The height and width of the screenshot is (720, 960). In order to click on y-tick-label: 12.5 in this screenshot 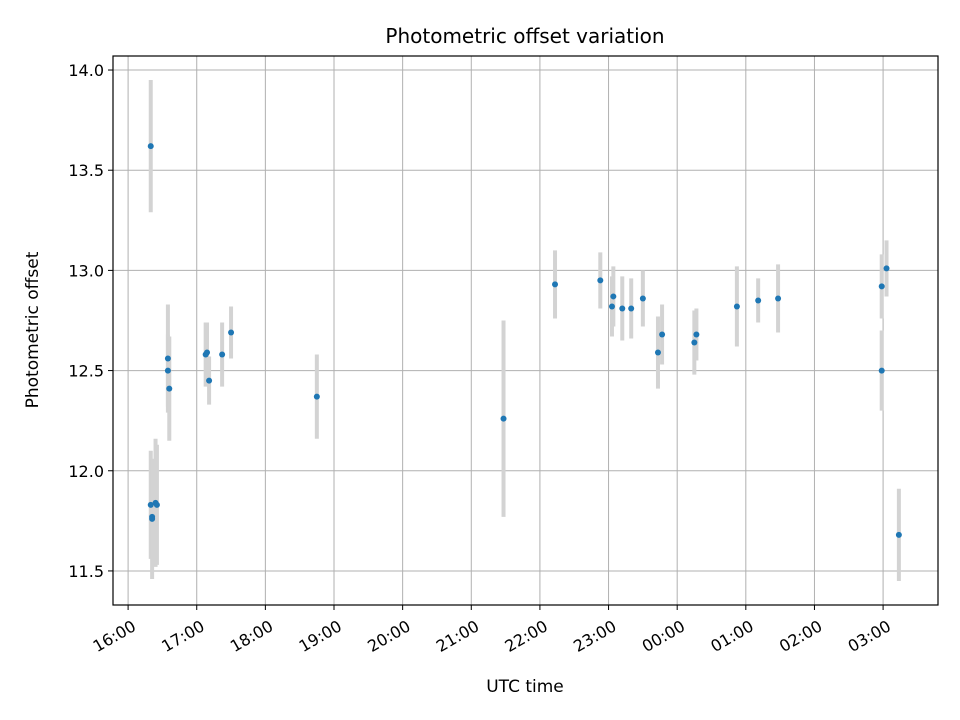, I will do `click(86, 371)`.